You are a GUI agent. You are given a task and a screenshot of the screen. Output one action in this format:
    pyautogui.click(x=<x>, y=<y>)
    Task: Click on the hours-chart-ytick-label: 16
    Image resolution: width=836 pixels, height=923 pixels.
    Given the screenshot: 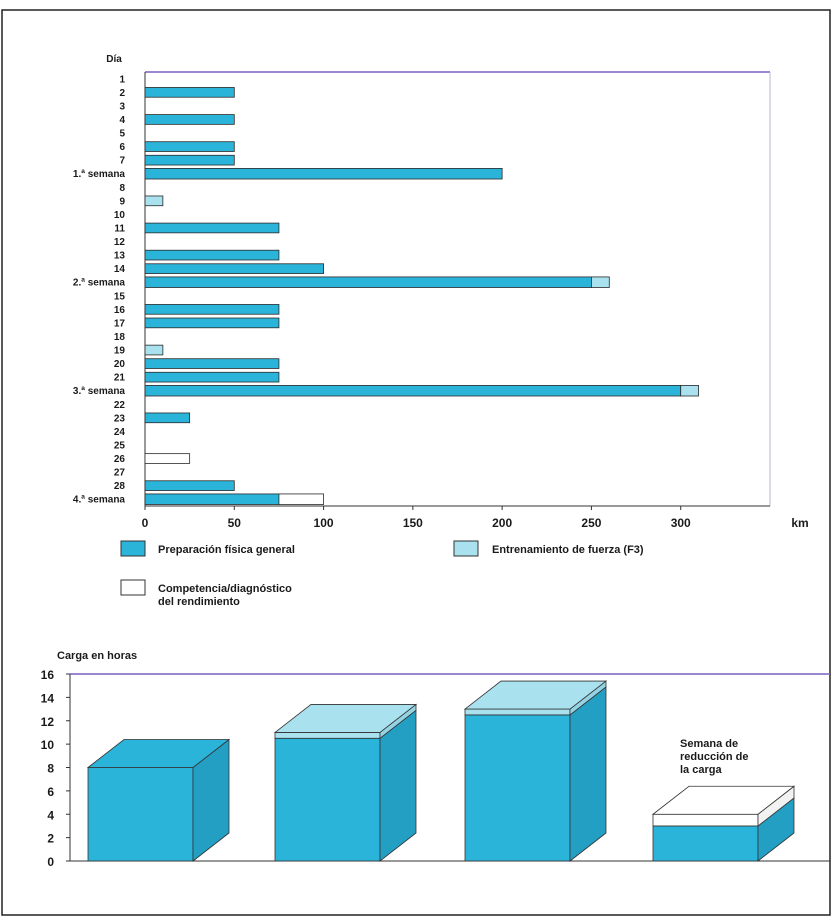 What is the action you would take?
    pyautogui.click(x=48, y=675)
    